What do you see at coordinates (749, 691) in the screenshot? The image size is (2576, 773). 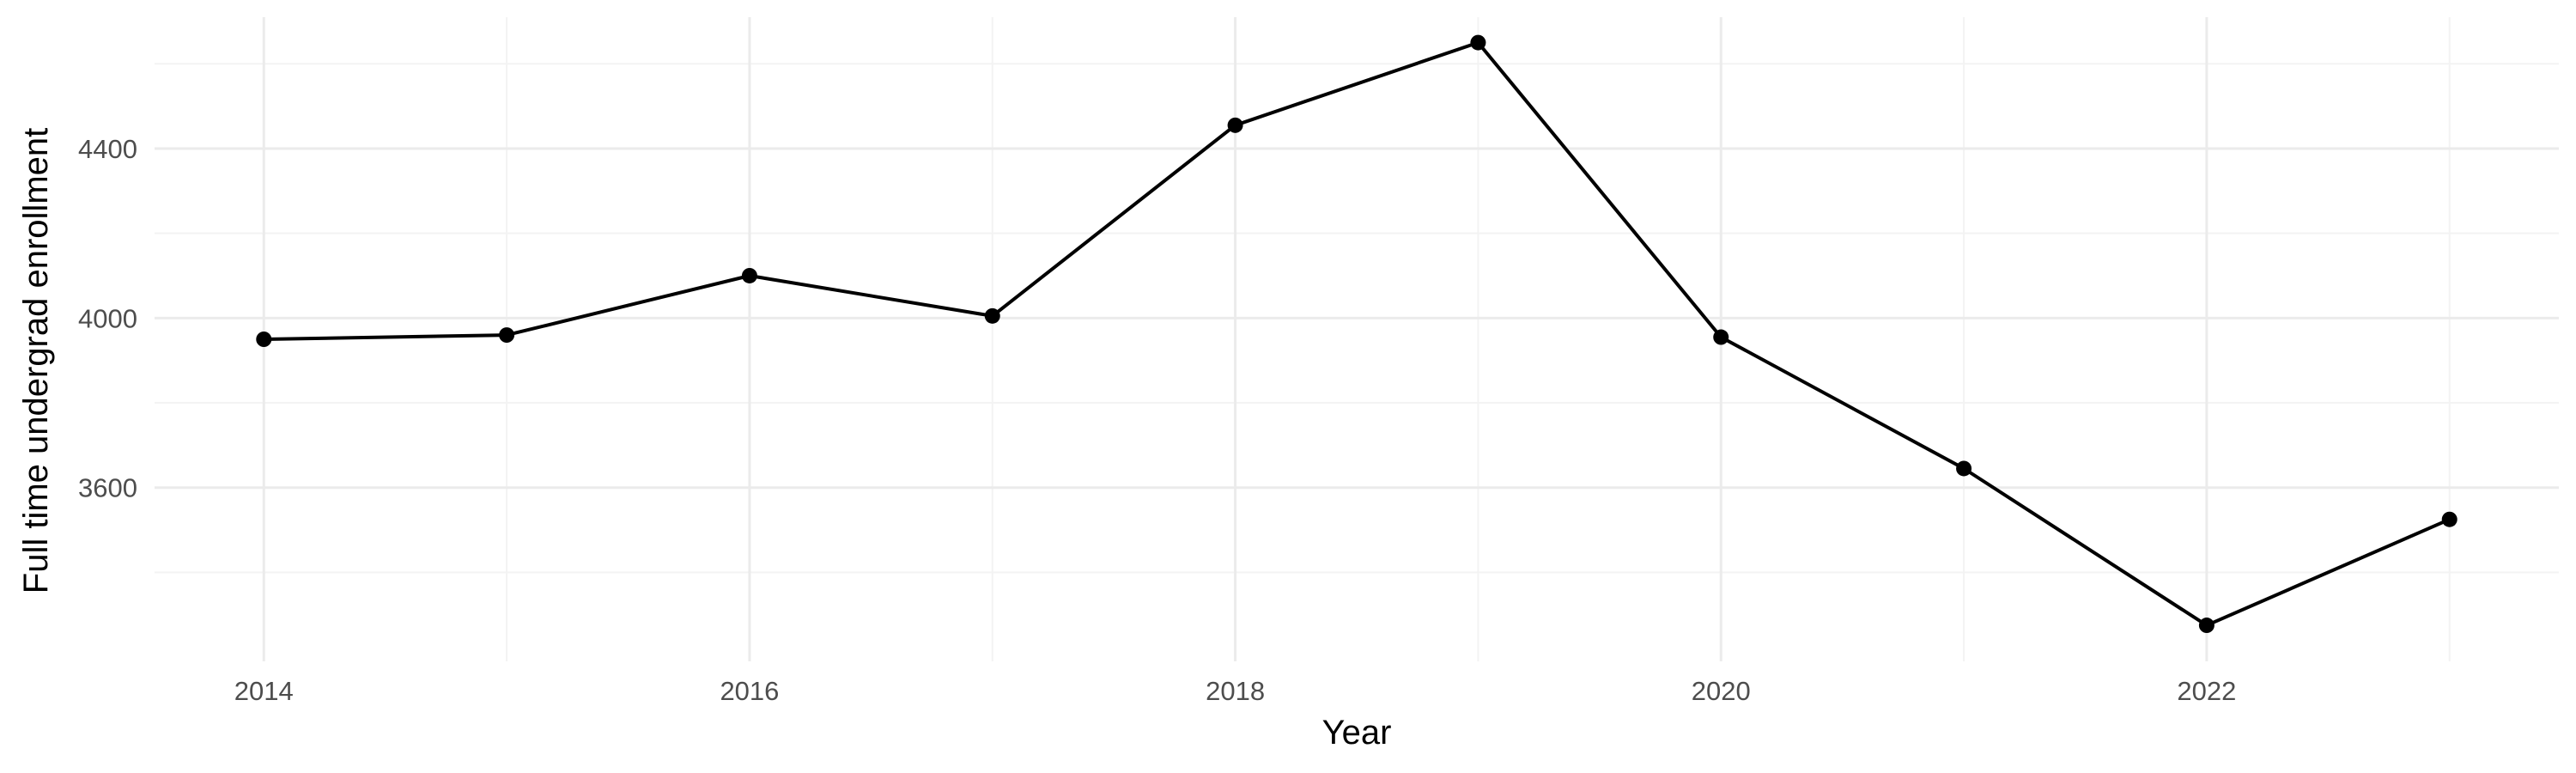 I see `x-tick-label: 2016` at bounding box center [749, 691].